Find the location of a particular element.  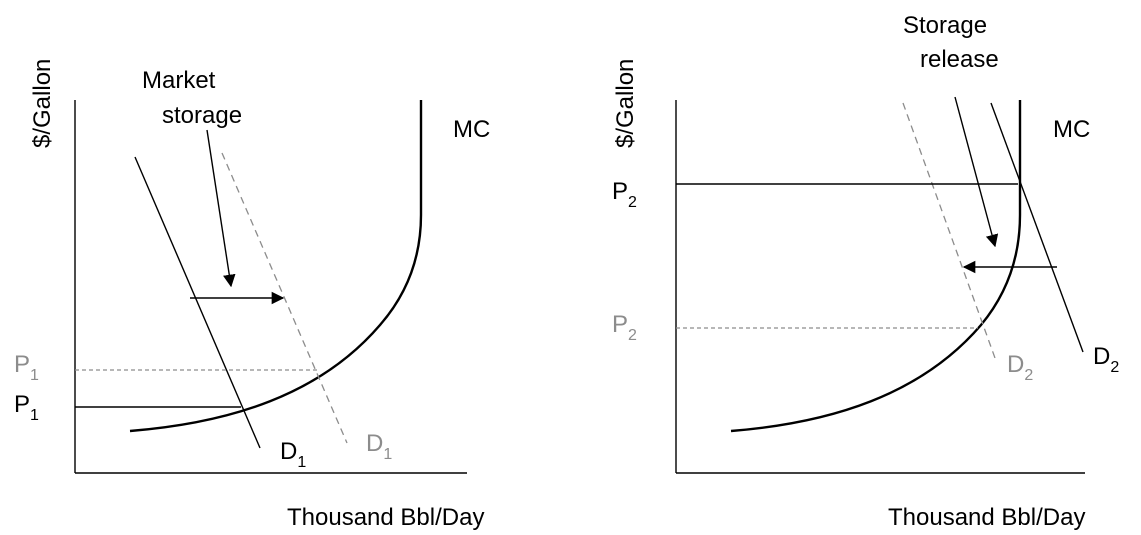

left-annotation-pointer is located at coordinates (221, 208).